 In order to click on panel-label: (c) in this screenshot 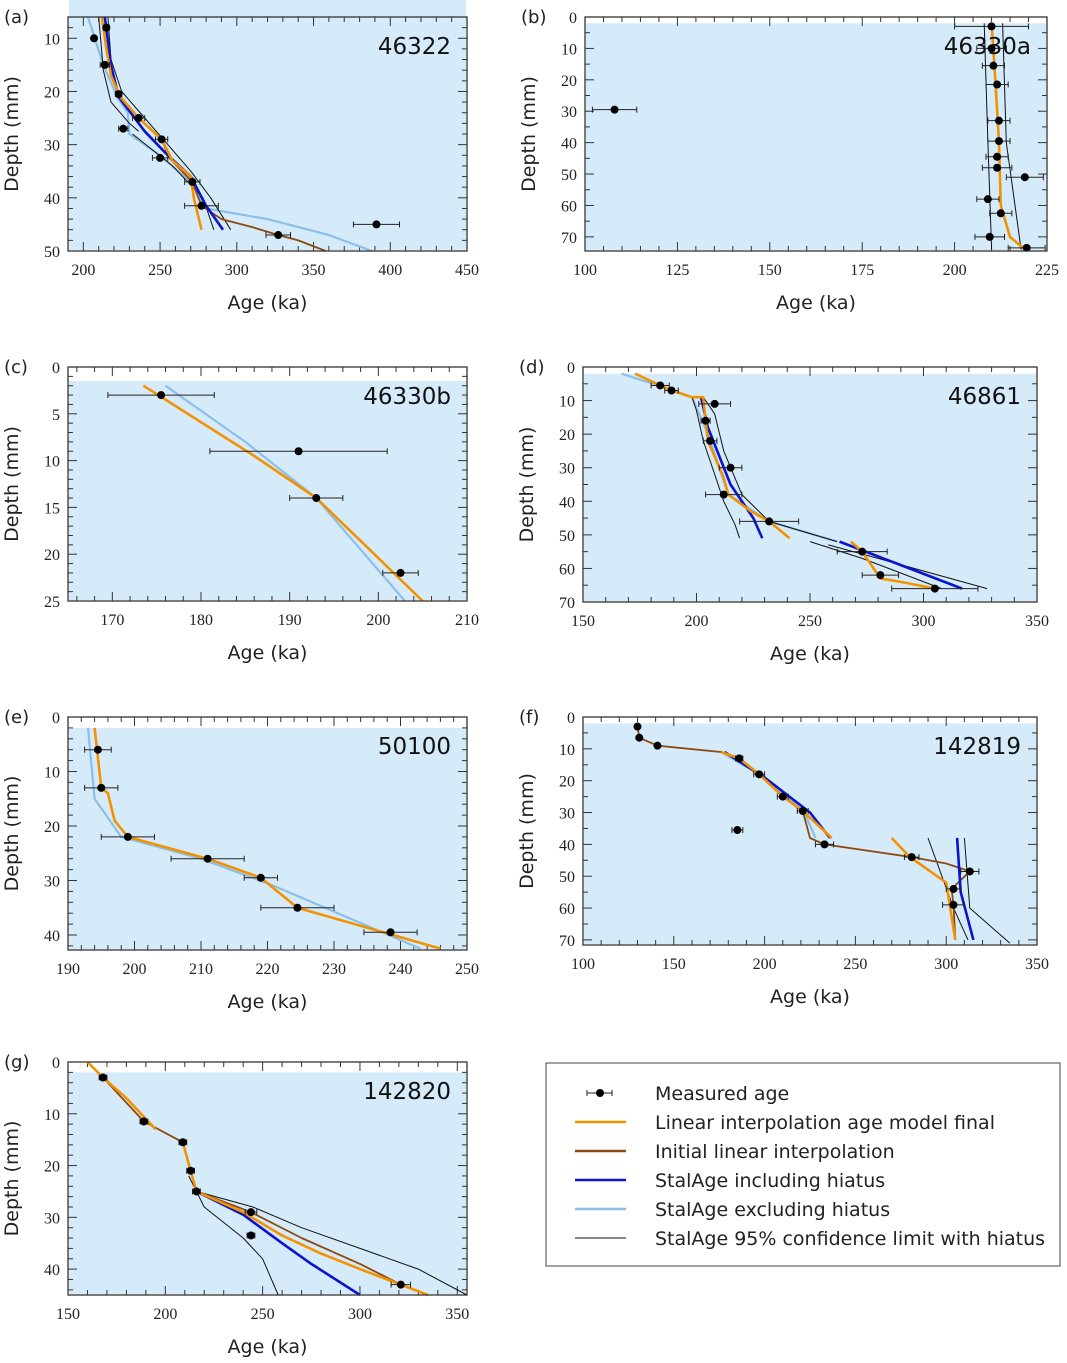, I will do `click(16, 367)`.